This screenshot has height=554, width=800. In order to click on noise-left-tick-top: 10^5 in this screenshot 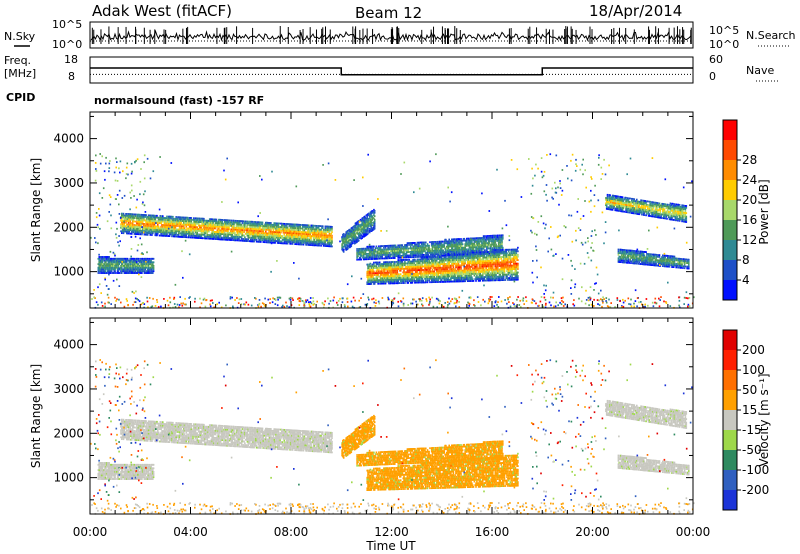, I will do `click(67, 24)`.